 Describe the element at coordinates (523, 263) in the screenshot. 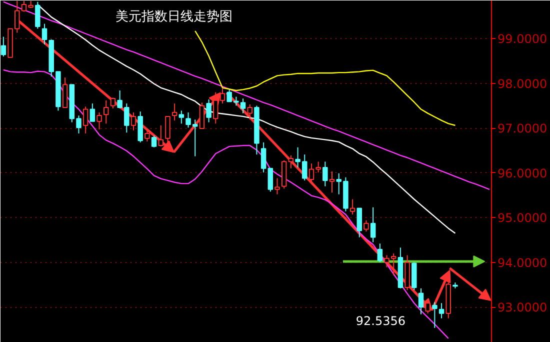

I see `y-tick-label: 94.0000` at that location.